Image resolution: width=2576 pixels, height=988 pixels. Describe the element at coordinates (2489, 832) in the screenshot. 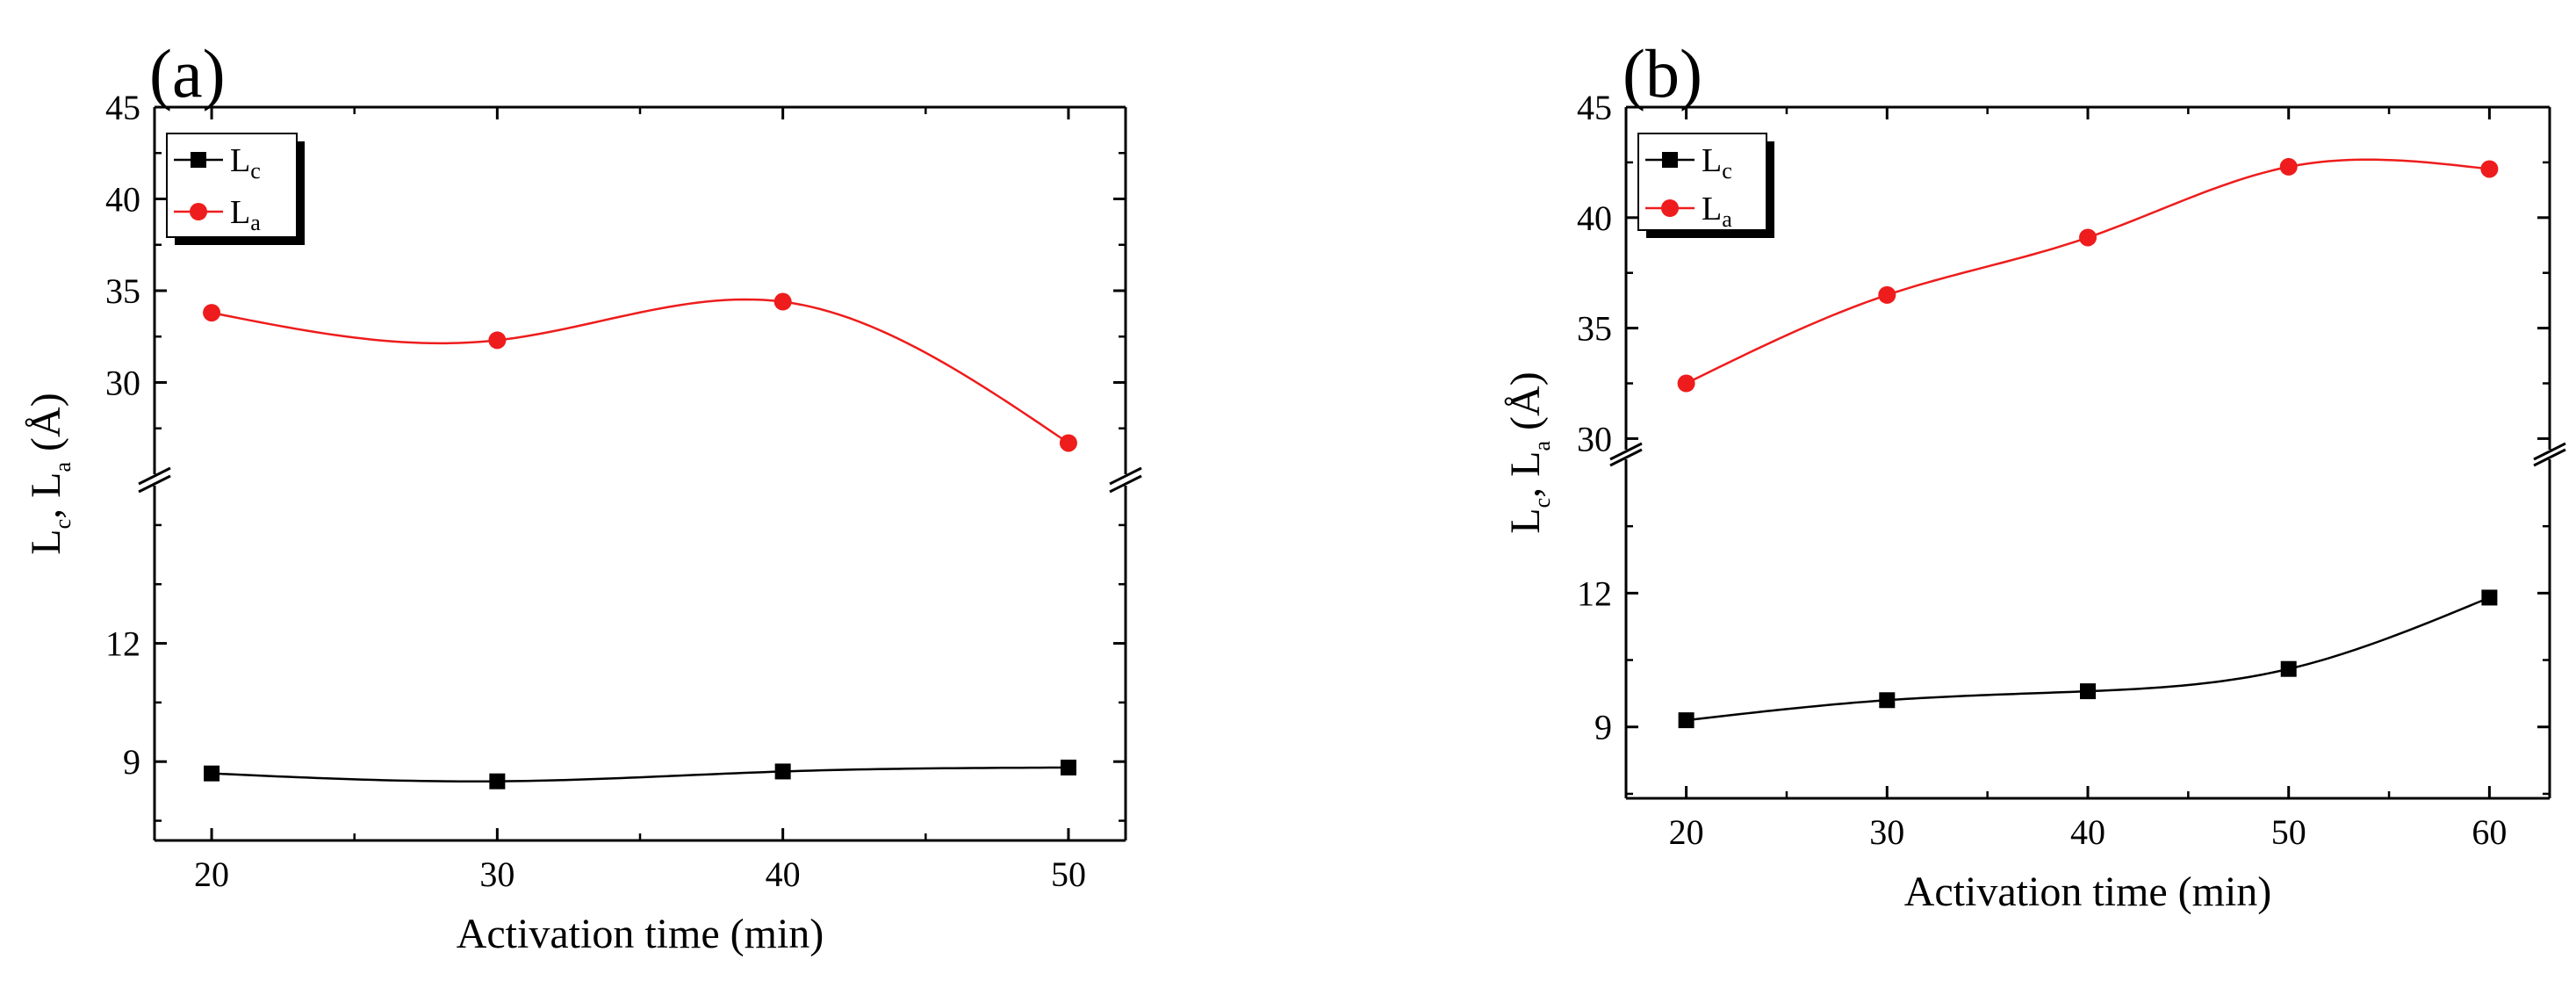

I see `x-tick-label: 60` at that location.